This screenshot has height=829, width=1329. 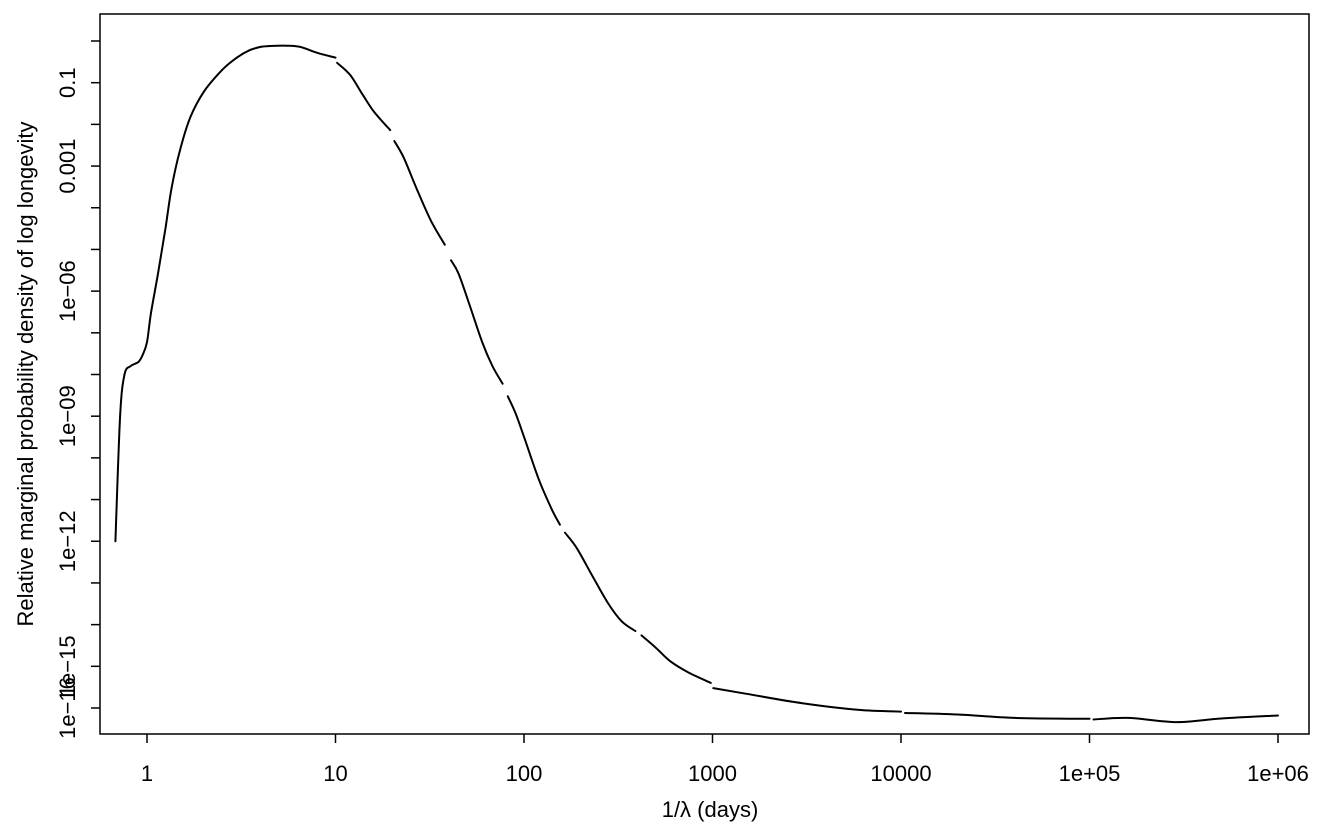 I want to click on y-tick-label: 0.1, so click(x=67, y=82).